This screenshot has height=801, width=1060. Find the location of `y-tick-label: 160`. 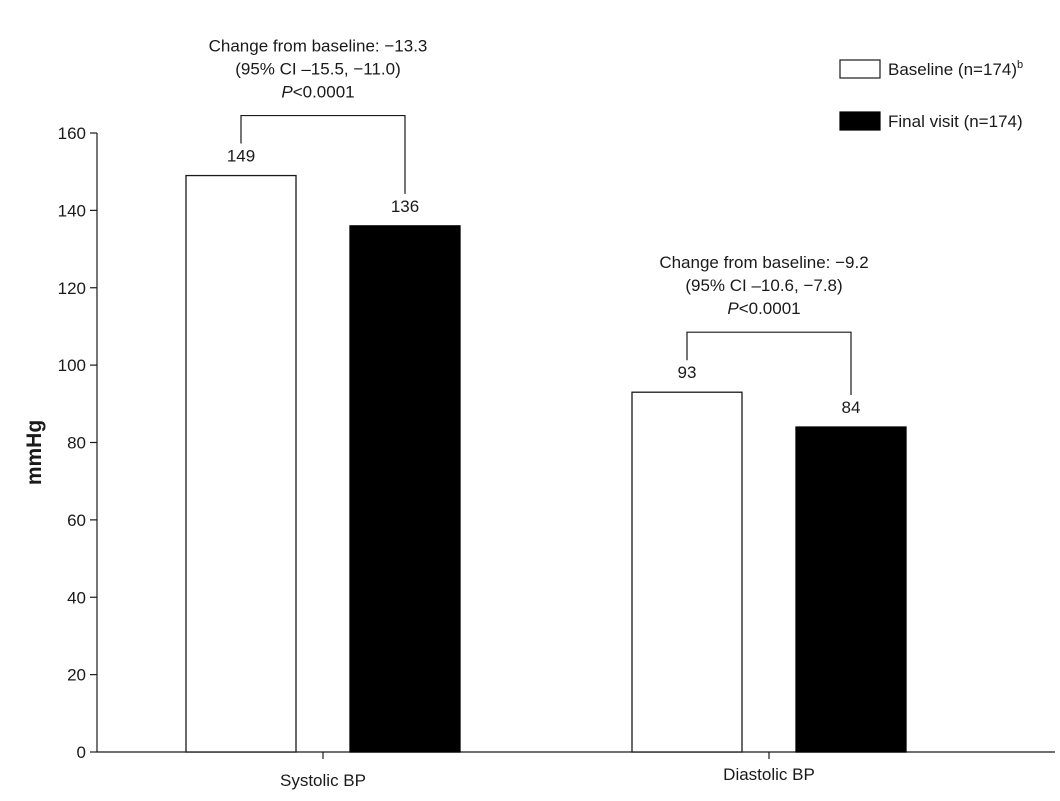

y-tick-label: 160 is located at coordinates (72, 133).